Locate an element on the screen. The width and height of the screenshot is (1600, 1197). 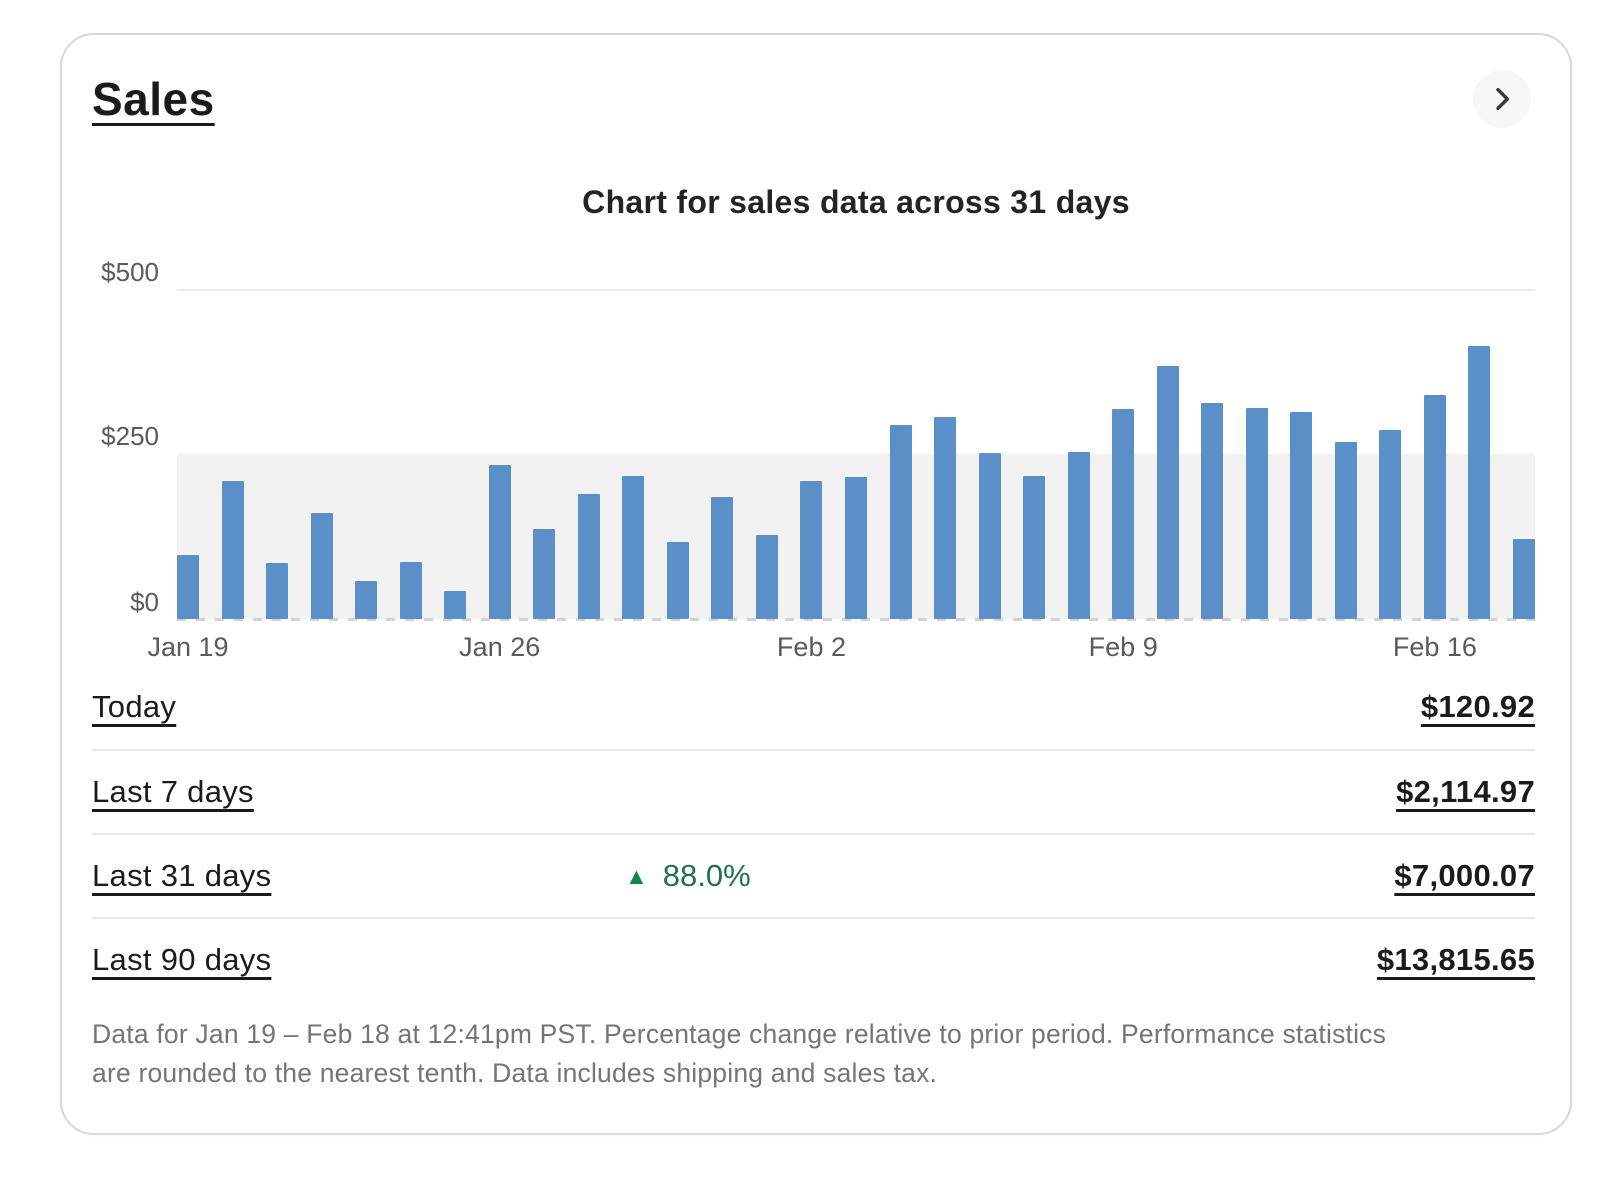
x-axis-labels: Jan 19 Jan 26 Feb 2 Feb 9 Feb 16 is located at coordinates (841, 643).